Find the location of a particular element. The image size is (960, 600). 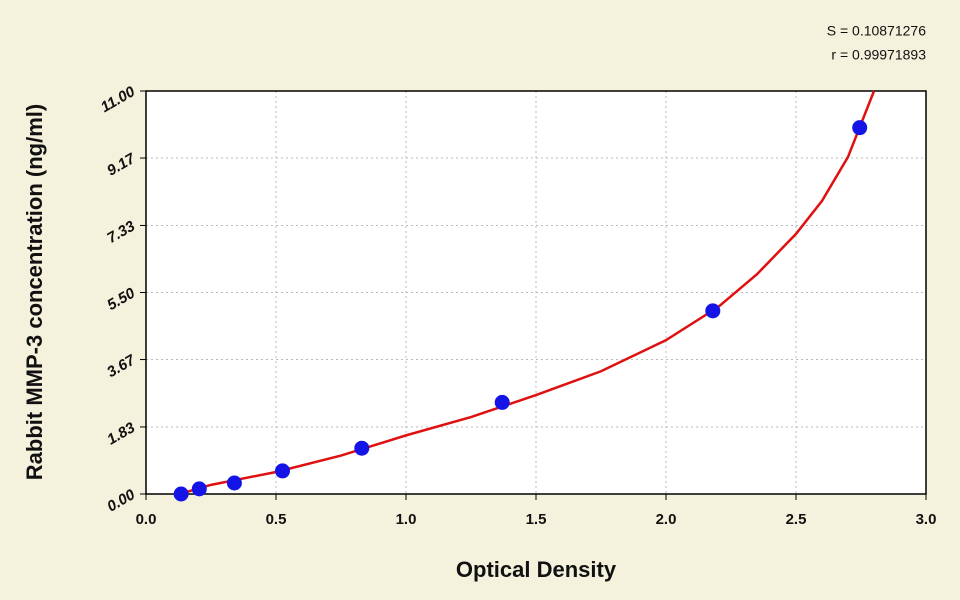

y-tick-label: 0.00 is located at coordinates (121, 501).